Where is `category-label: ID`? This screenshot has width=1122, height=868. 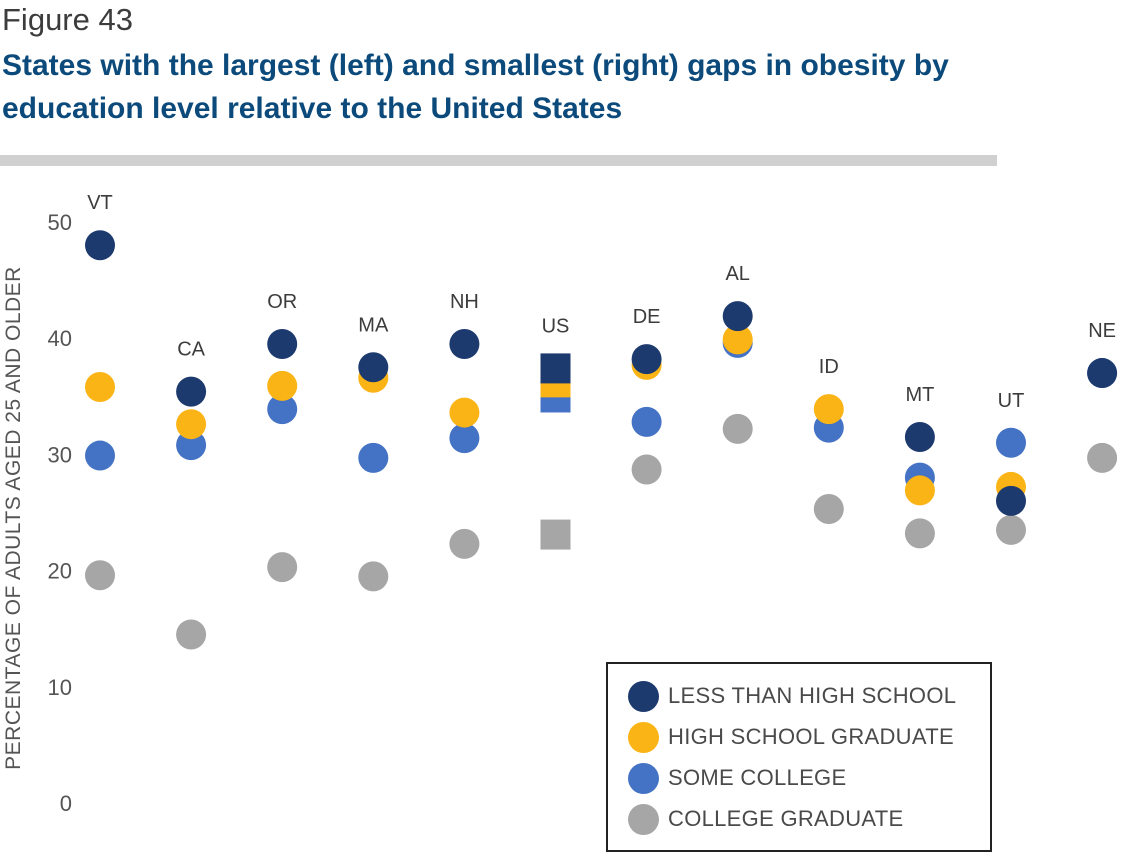
category-label: ID is located at coordinates (829, 367).